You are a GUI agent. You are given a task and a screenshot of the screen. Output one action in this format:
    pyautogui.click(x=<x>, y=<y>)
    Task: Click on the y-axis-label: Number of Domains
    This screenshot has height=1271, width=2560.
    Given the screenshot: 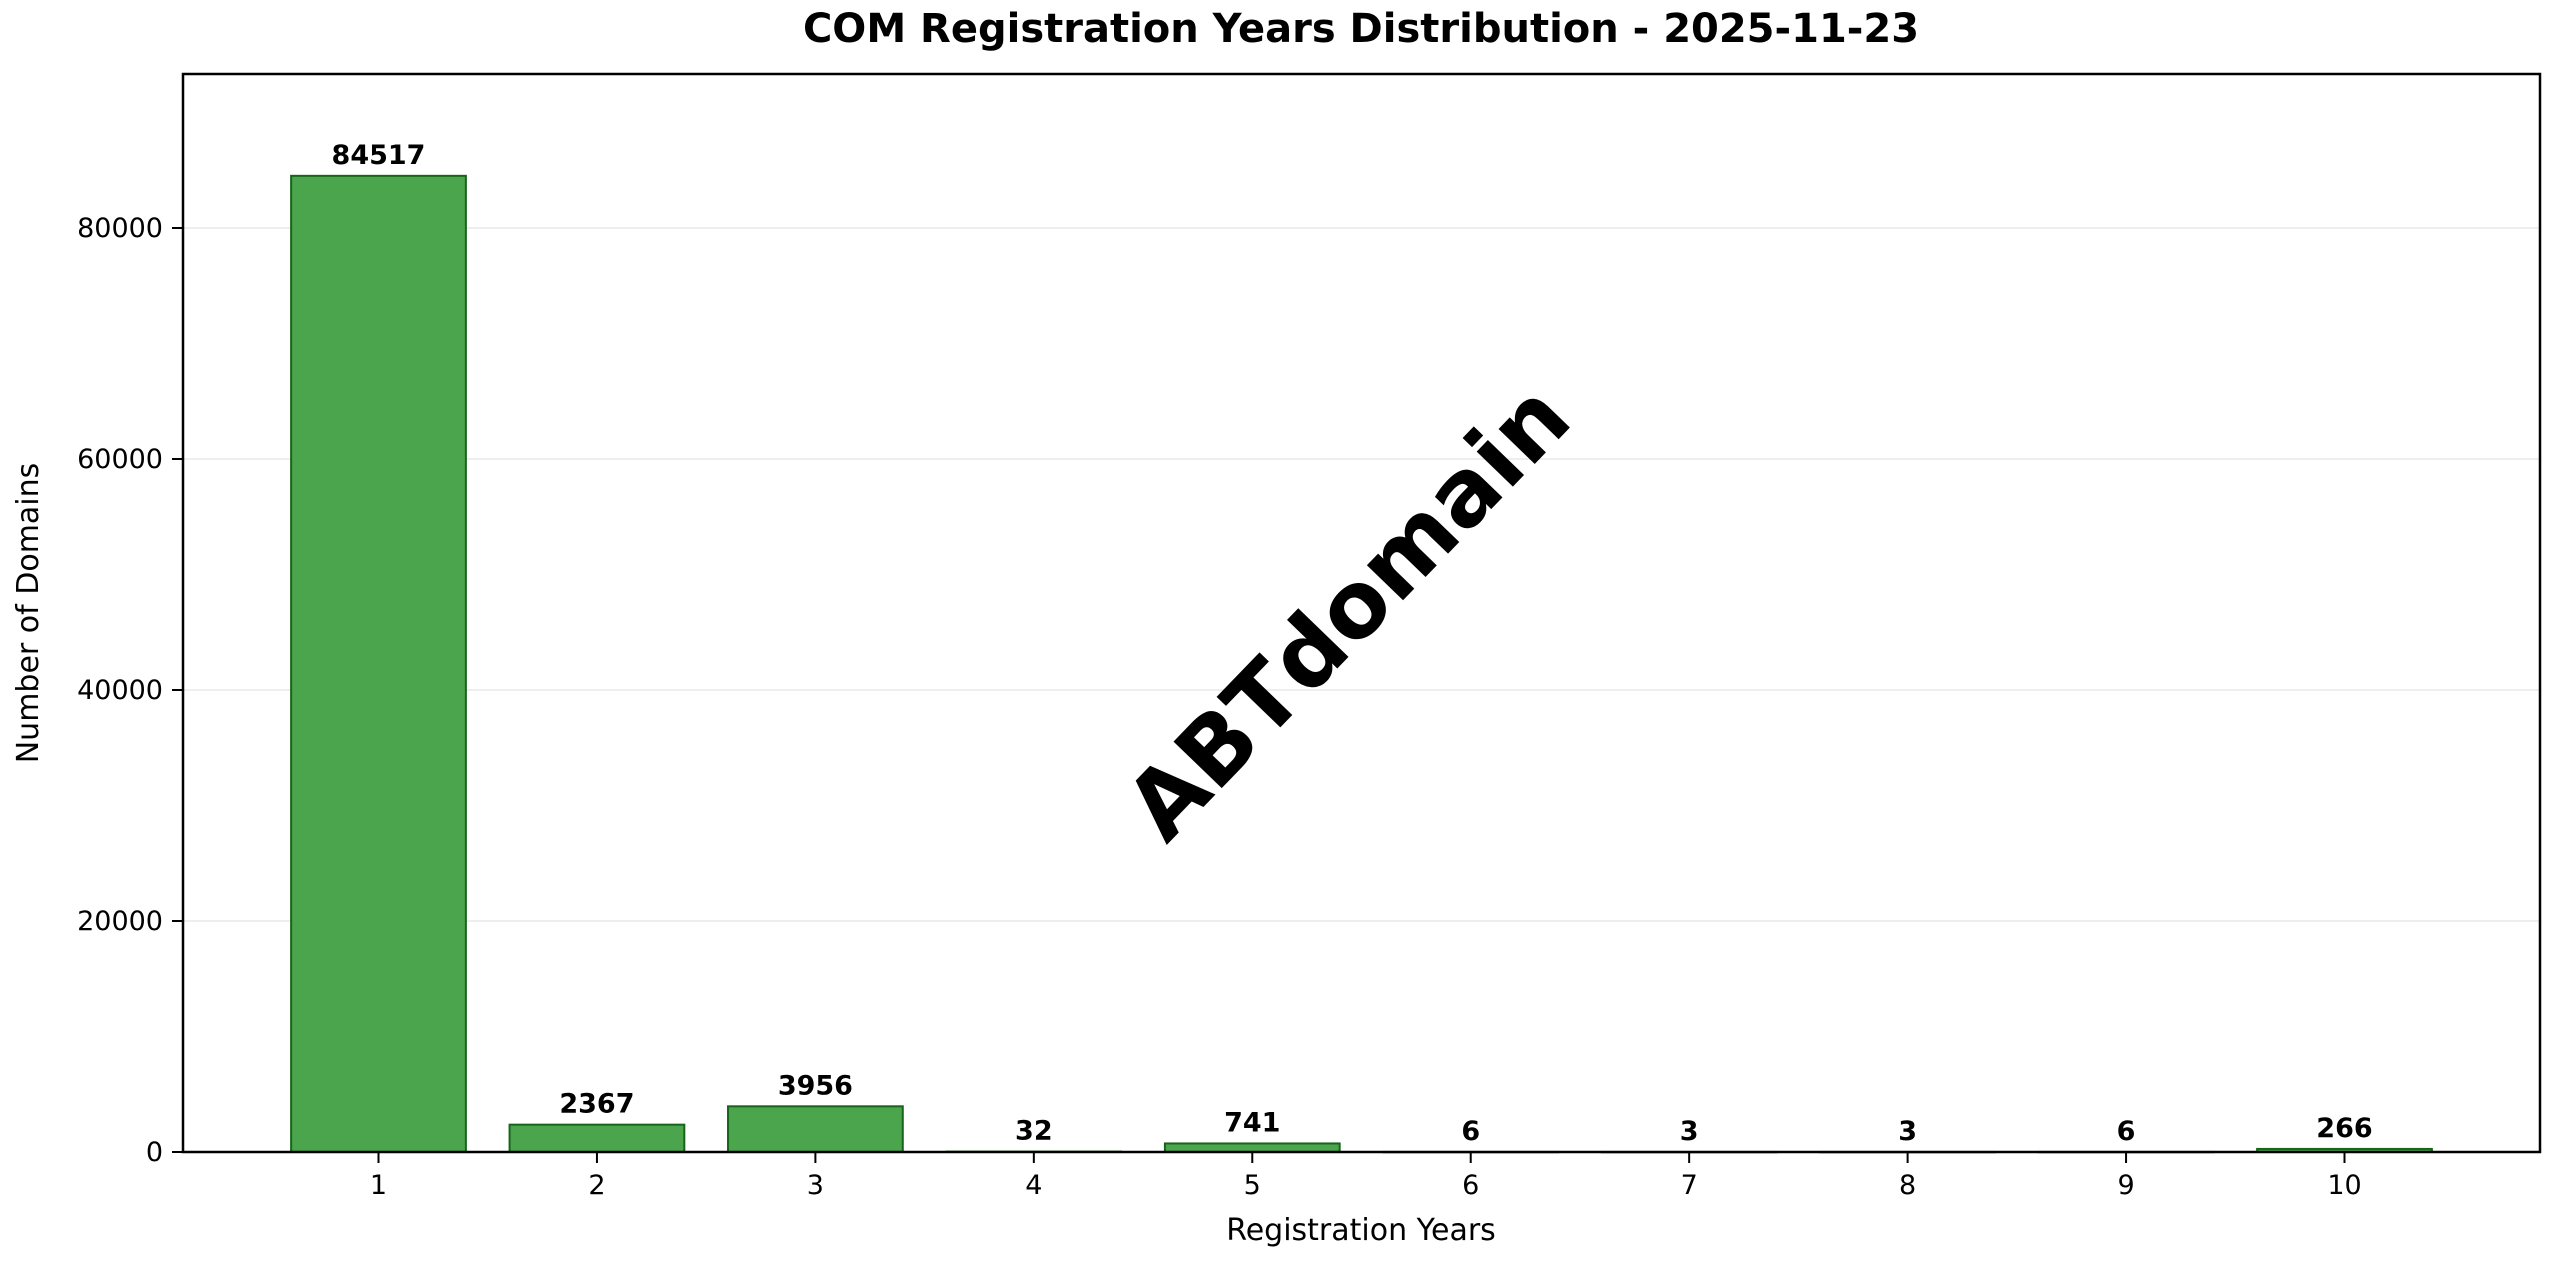 What is the action you would take?
    pyautogui.click(x=28, y=613)
    